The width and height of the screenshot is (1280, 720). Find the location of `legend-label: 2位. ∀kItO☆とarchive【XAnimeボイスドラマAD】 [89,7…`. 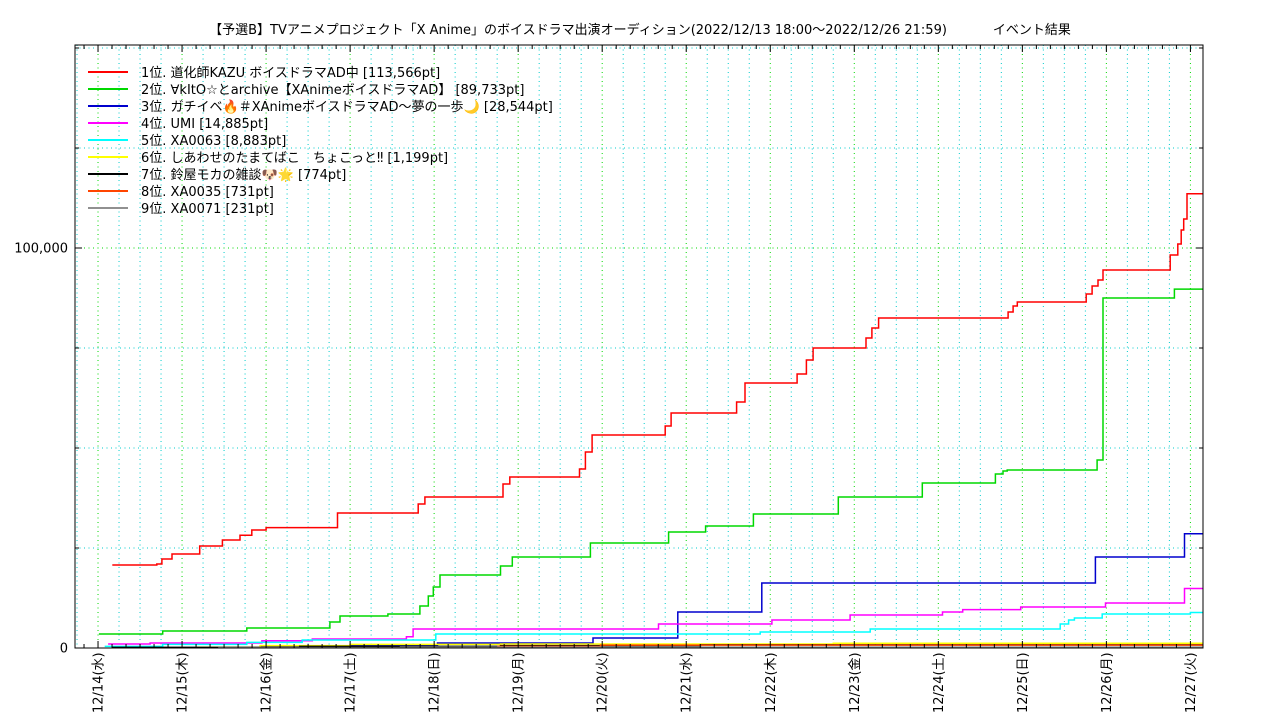

legend-label: 2位. ∀kItO☆とarchive【XAnimeボイスドラマAD】 [89,7… is located at coordinates (333, 90).